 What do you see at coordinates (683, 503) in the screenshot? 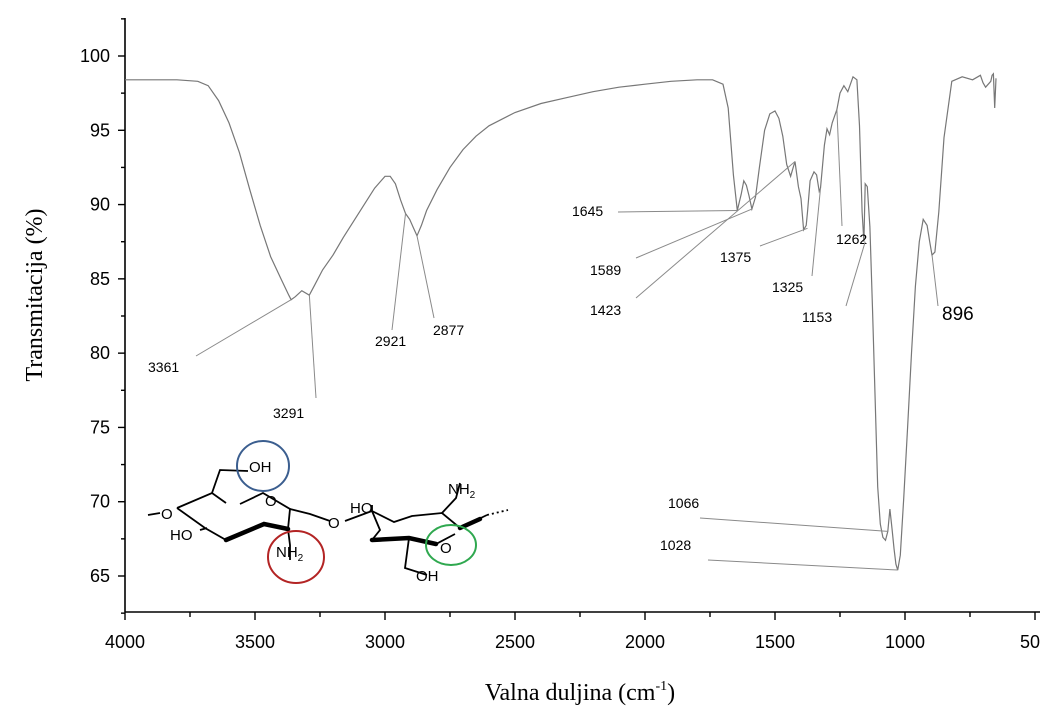
I see `peak-label: 1066` at bounding box center [683, 503].